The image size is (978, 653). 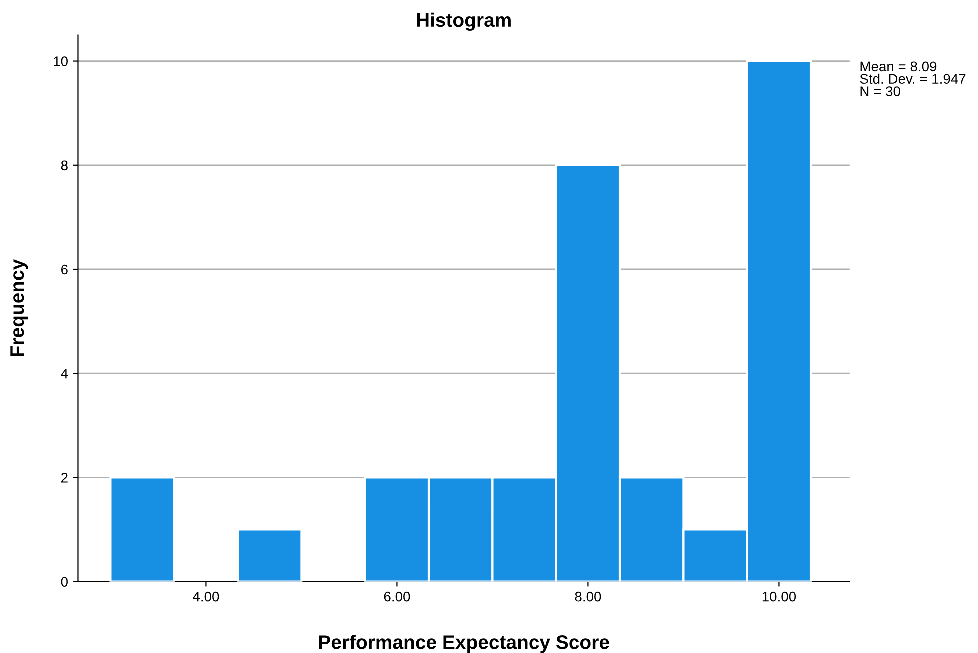 What do you see at coordinates (464, 22) in the screenshot?
I see `chart-title: Histogram` at bounding box center [464, 22].